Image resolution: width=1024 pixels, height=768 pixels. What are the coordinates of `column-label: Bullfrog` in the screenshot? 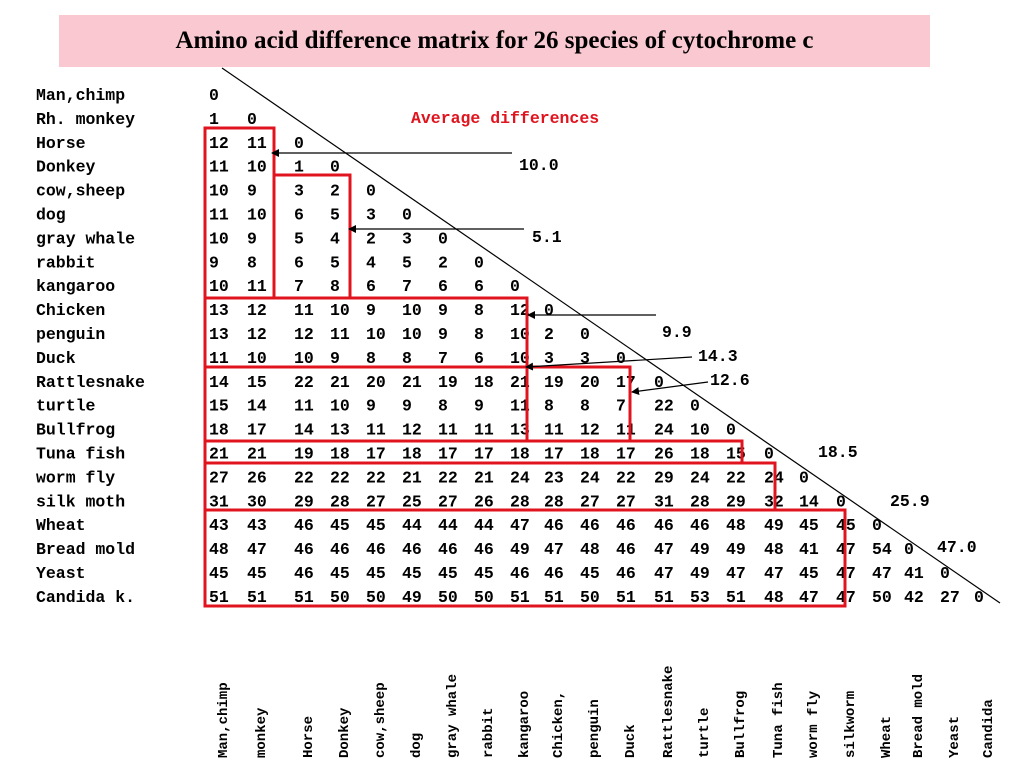 It's located at (741, 724).